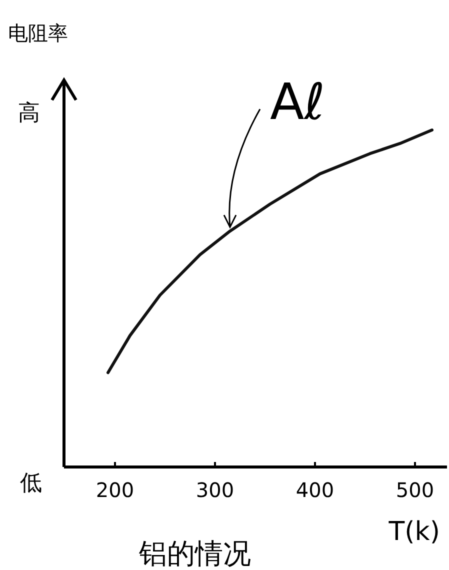 This screenshot has width=449, height=570. I want to click on text: 低, so click(31, 483).